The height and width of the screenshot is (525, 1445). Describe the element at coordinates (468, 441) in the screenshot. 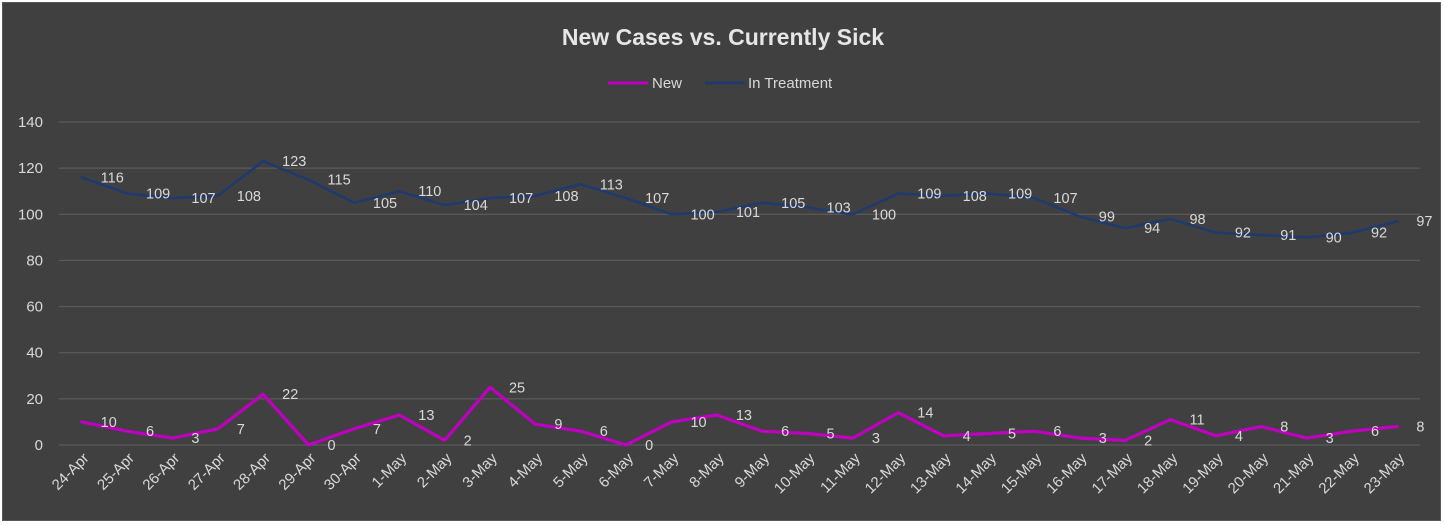

I see `data-label-new: 2` at that location.